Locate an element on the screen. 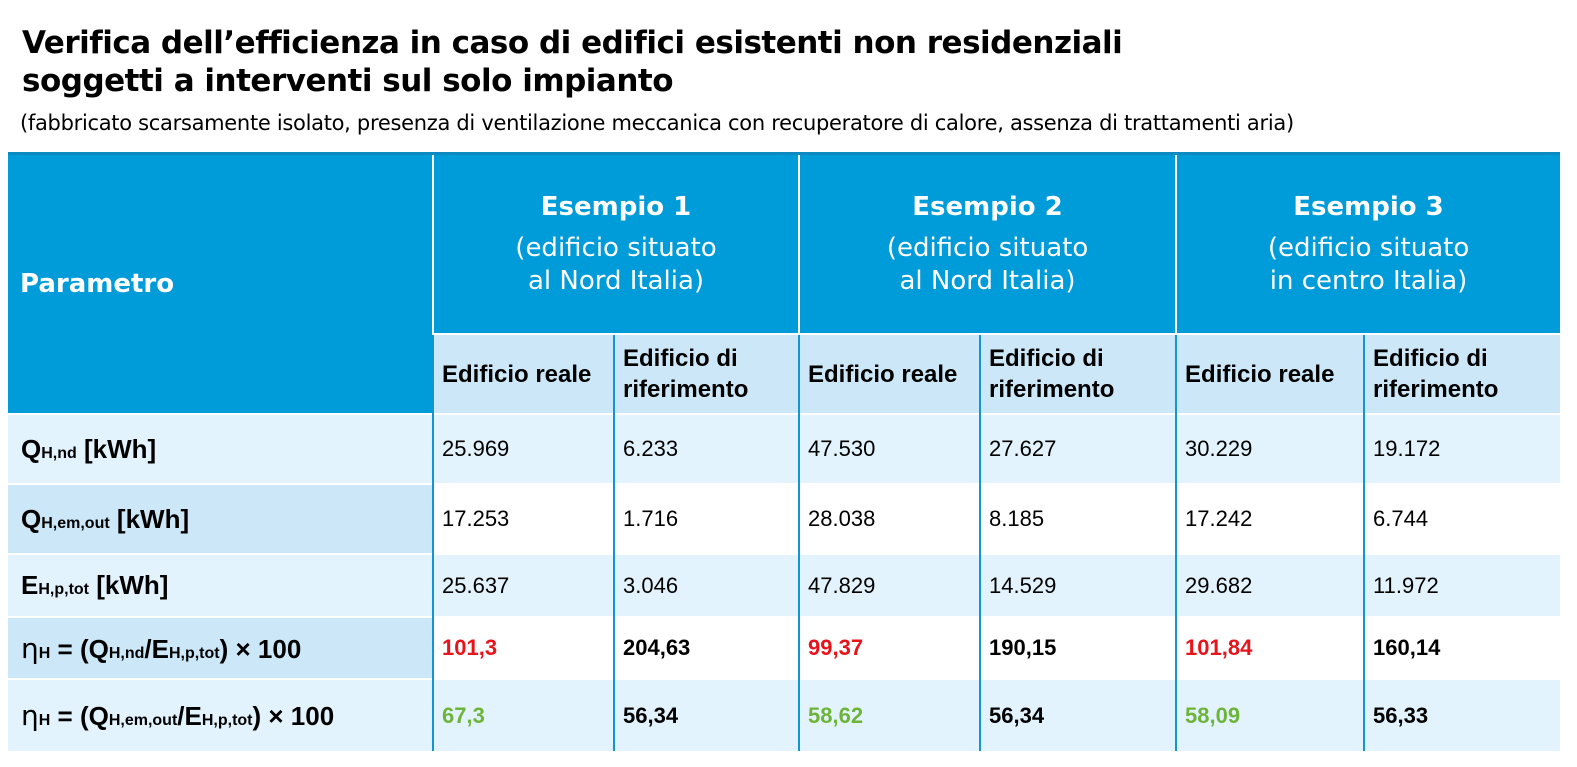  example-2-real-header: Edificio reale is located at coordinates (889, 373).